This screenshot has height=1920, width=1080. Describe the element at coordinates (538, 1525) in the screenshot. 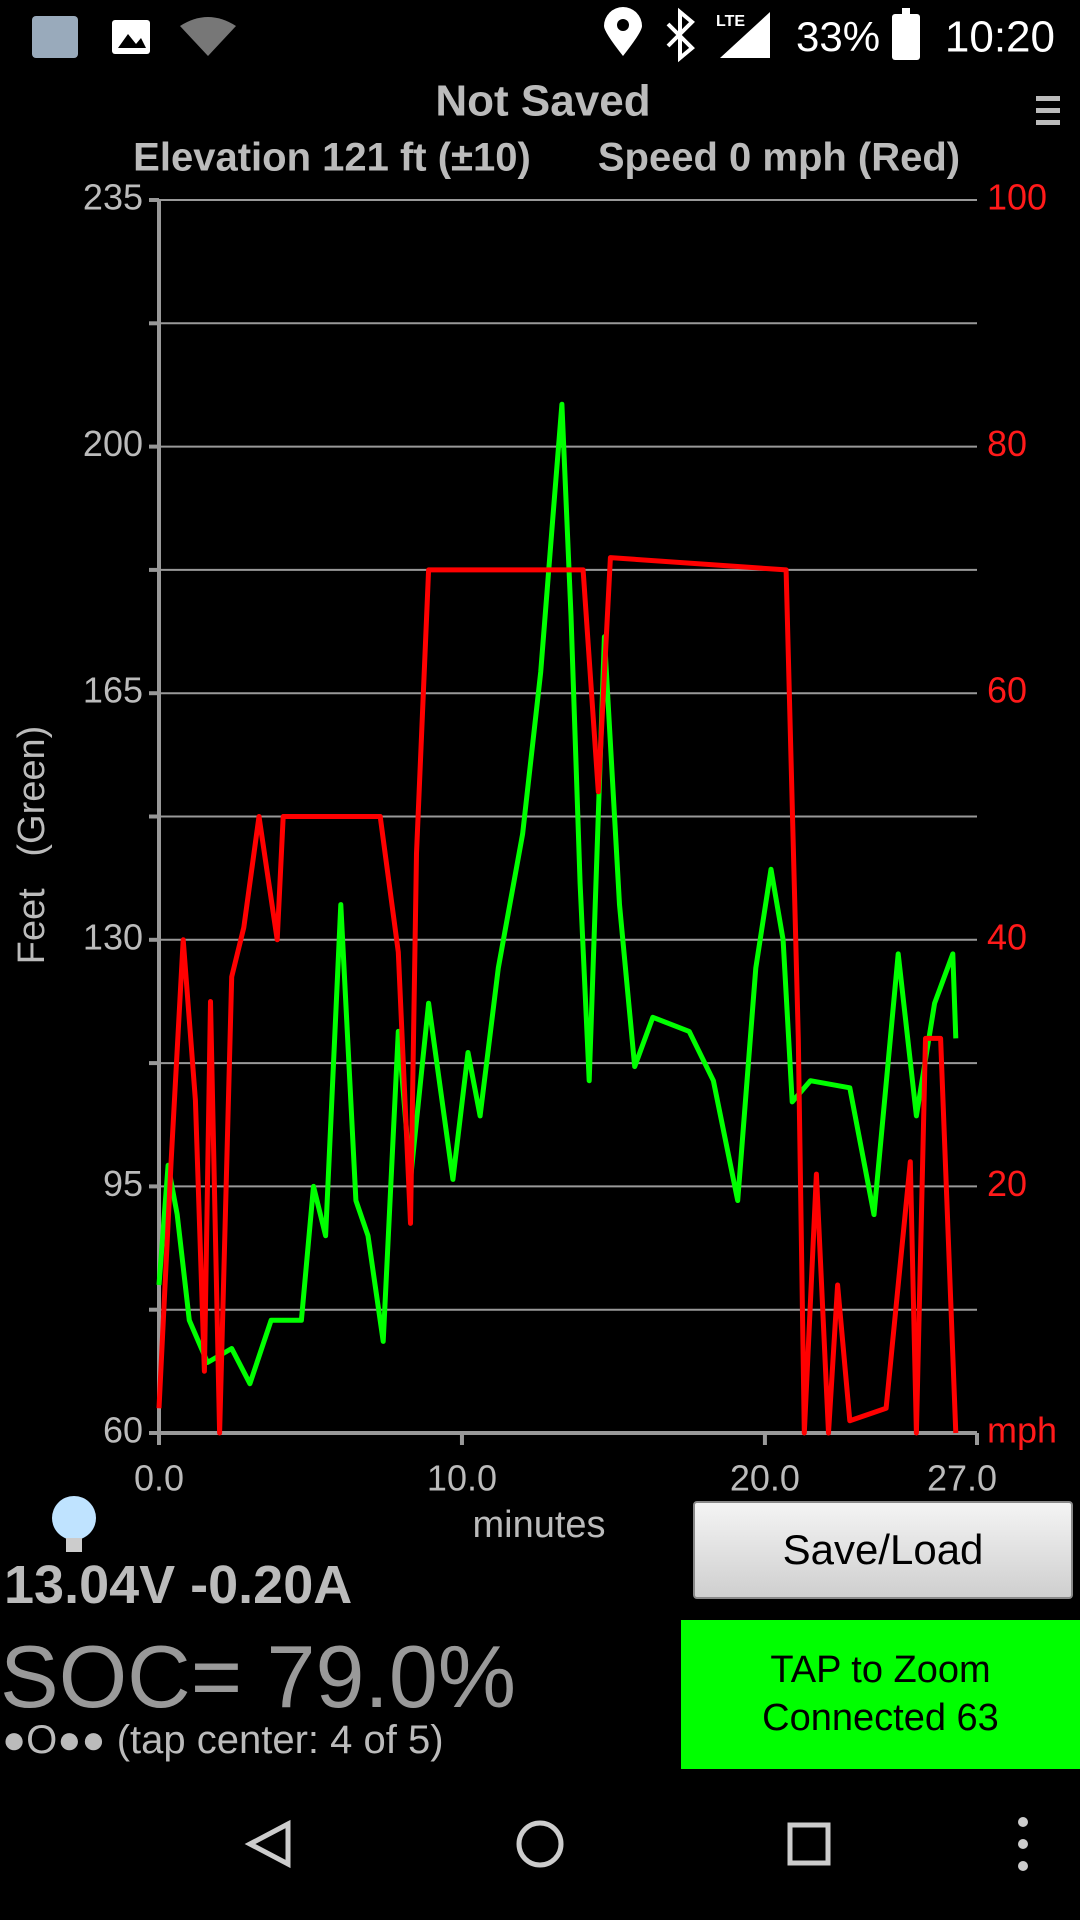

I see `x-axis-label: minutes` at that location.